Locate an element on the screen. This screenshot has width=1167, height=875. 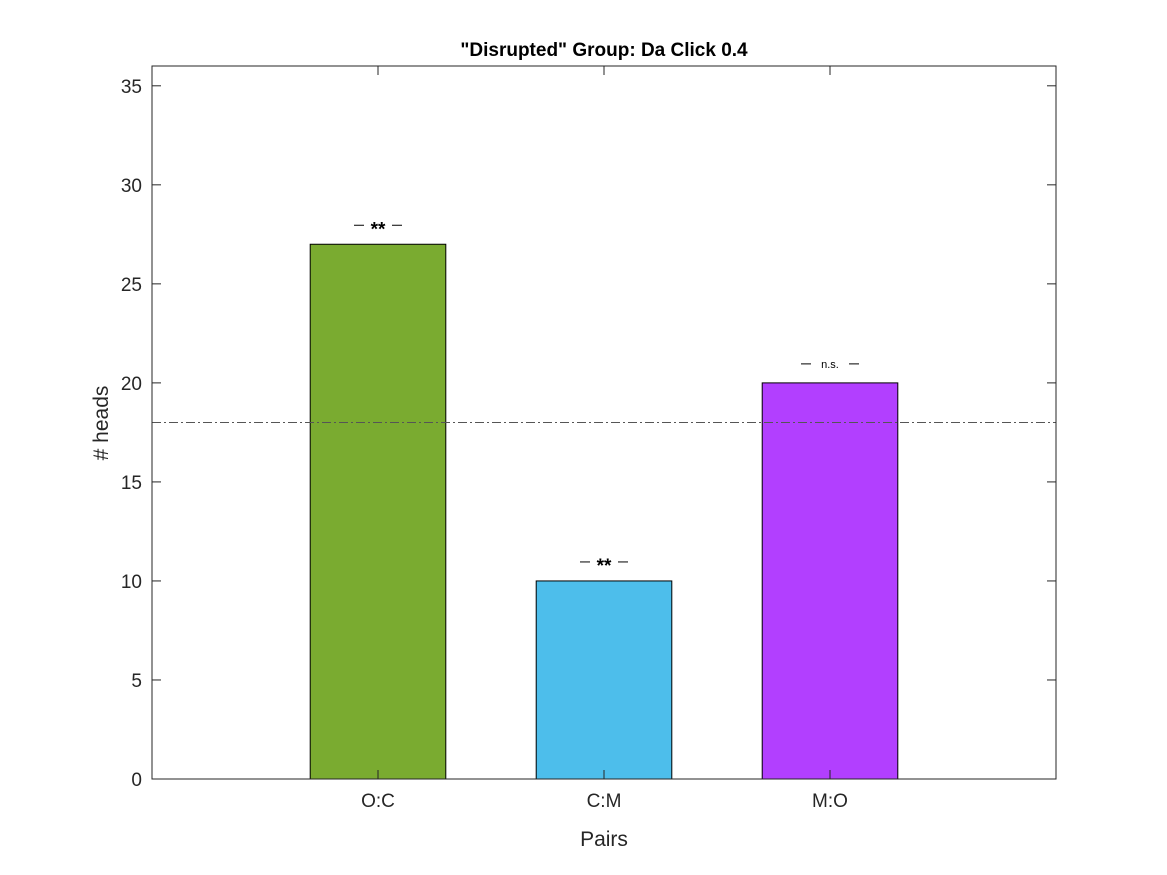
y-tick-label: 15 is located at coordinates (131, 483).